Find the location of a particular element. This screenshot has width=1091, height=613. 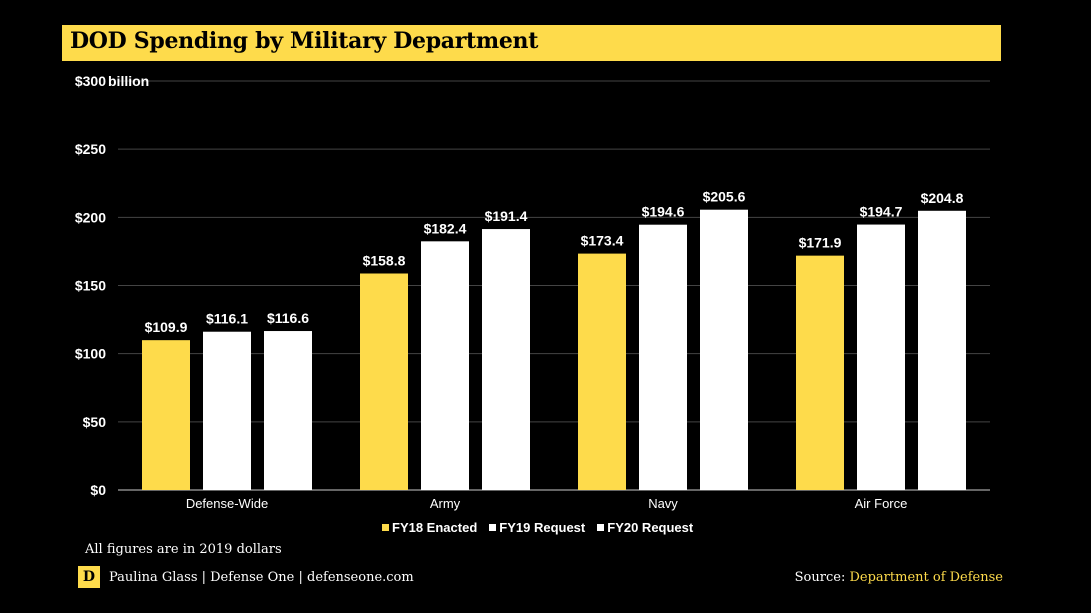

legend-item-fy18: FY18 Enacted is located at coordinates (429, 527).